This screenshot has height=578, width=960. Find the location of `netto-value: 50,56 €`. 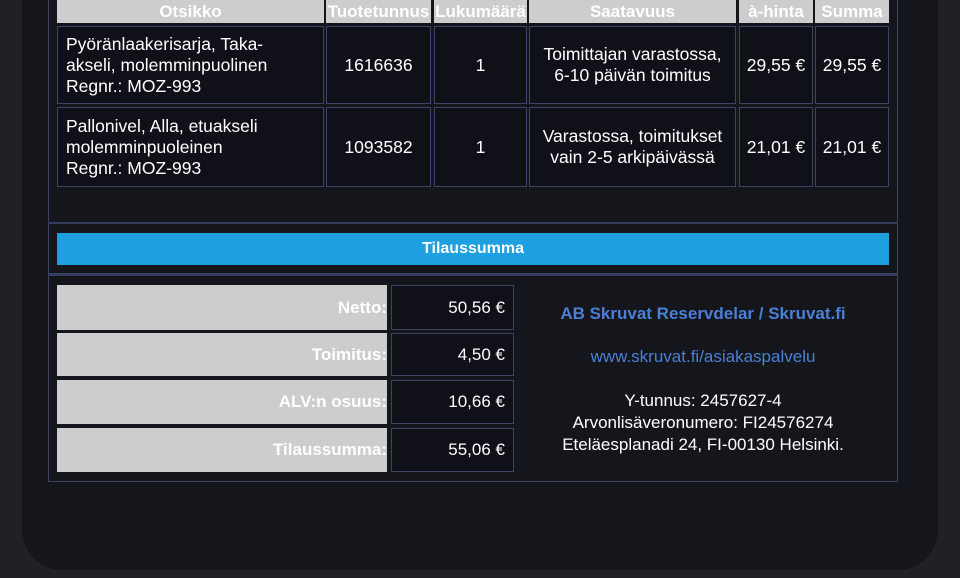

netto-value: 50,56 € is located at coordinates (452, 307).